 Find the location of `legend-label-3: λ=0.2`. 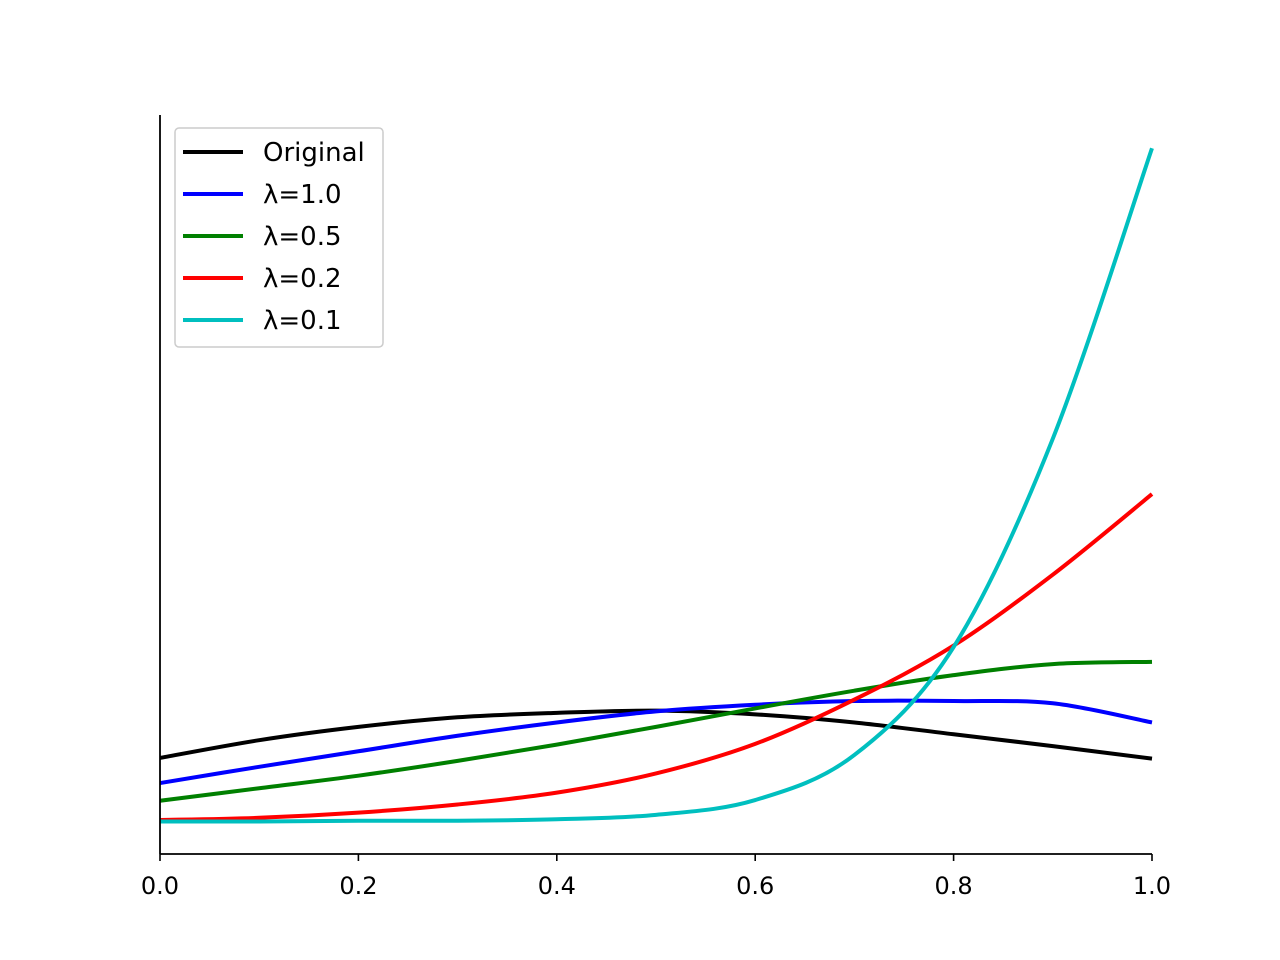

legend-label-3: λ=0.2 is located at coordinates (302, 279).